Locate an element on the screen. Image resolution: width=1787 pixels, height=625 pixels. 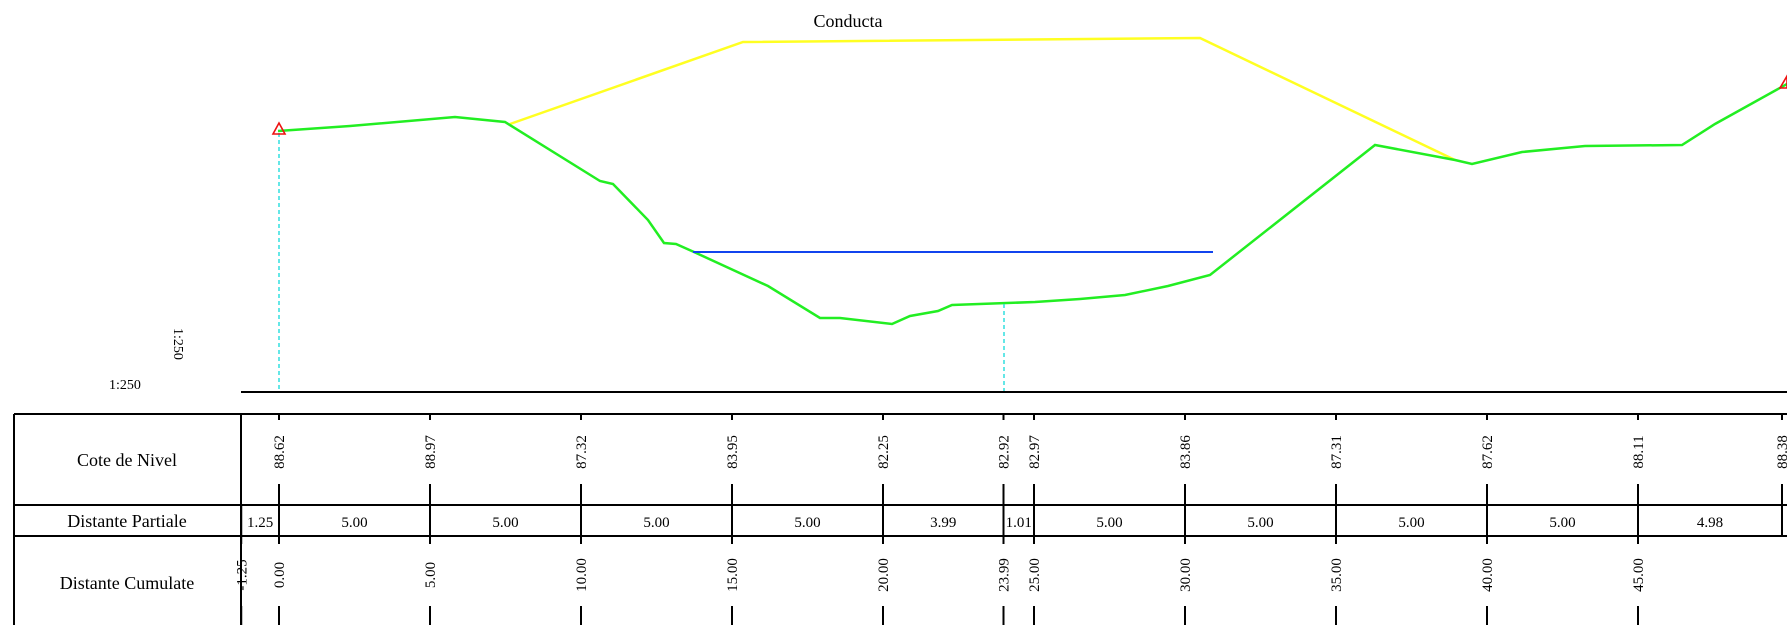
partial-distance-label: 4.98 is located at coordinates (1710, 523).